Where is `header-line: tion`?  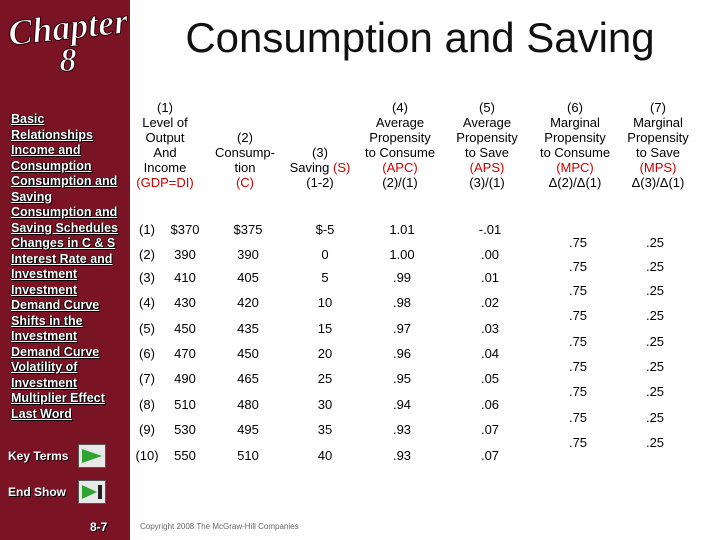
header-line: tion is located at coordinates (245, 167).